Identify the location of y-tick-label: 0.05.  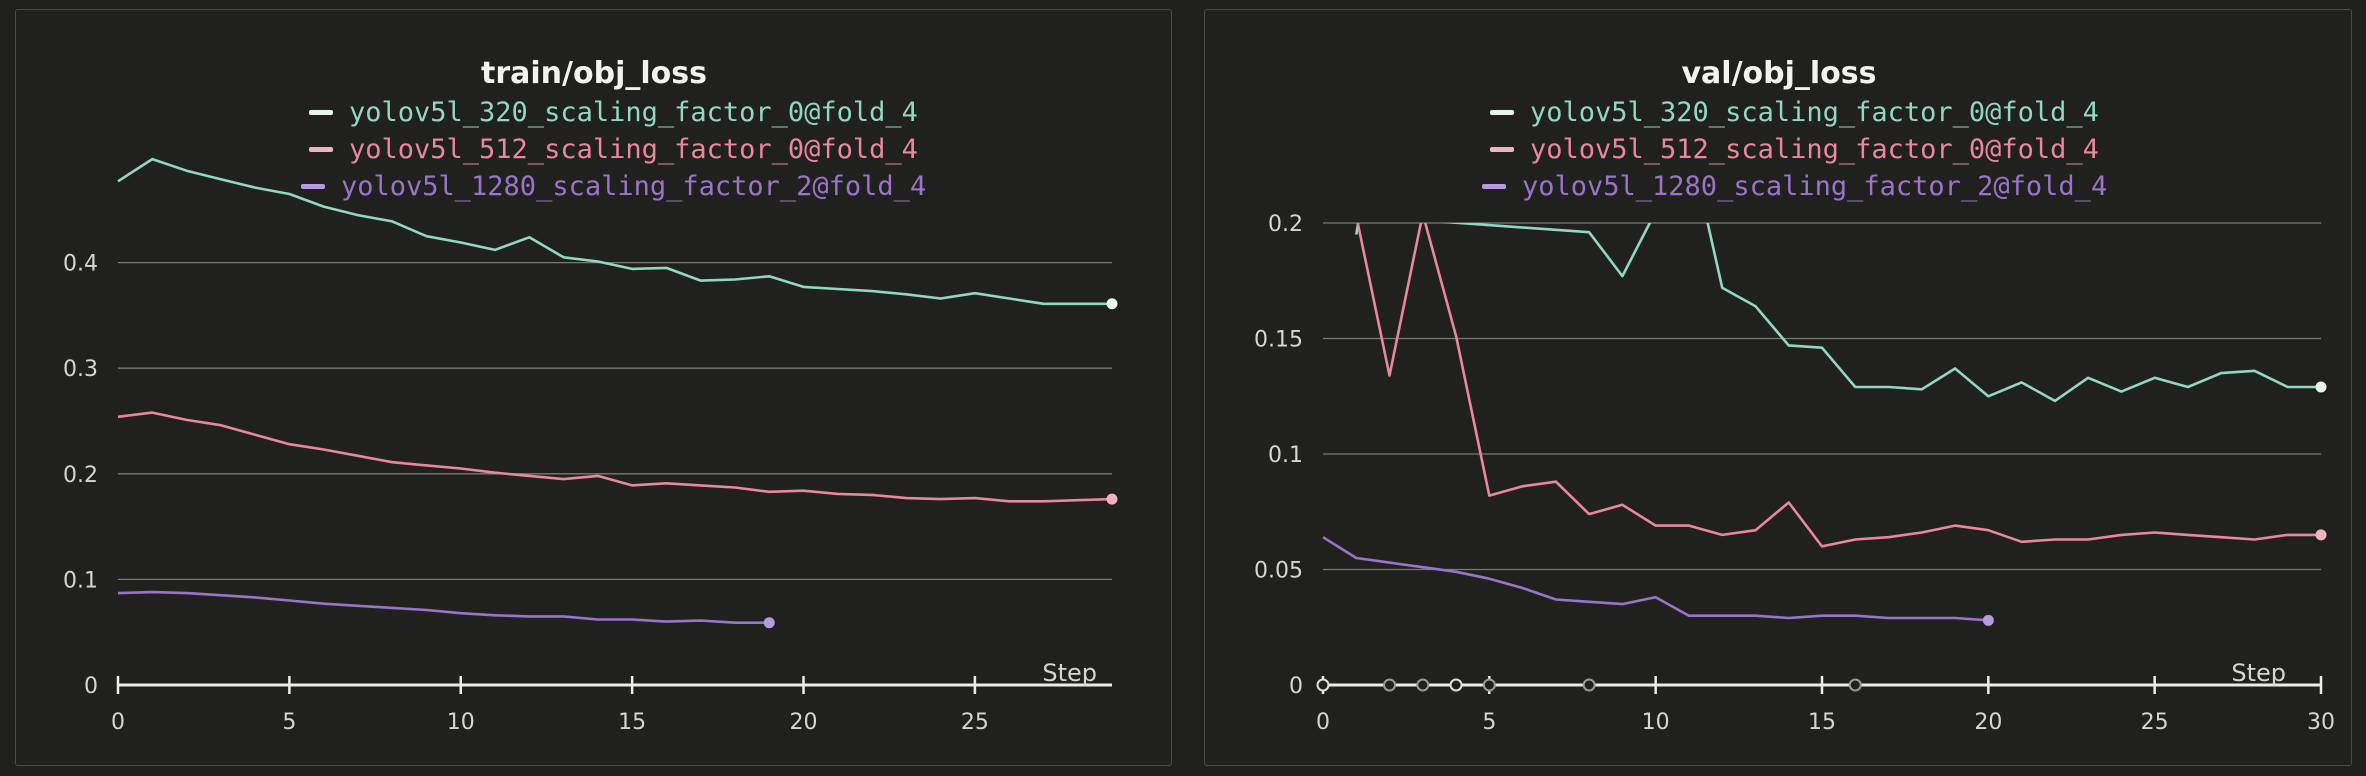
(1278, 571).